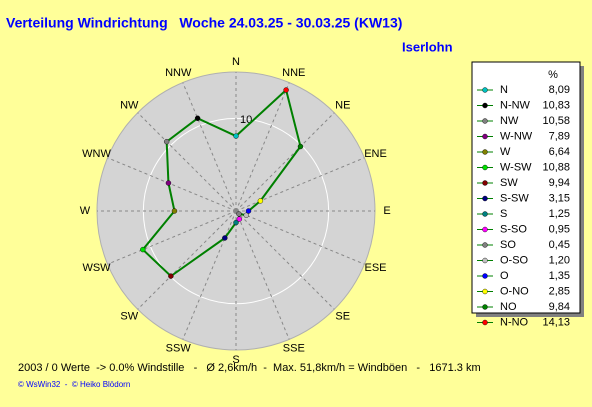 Image resolution: width=592 pixels, height=407 pixels. Describe the element at coordinates (85, 211) in the screenshot. I see `axis-label: W` at that location.